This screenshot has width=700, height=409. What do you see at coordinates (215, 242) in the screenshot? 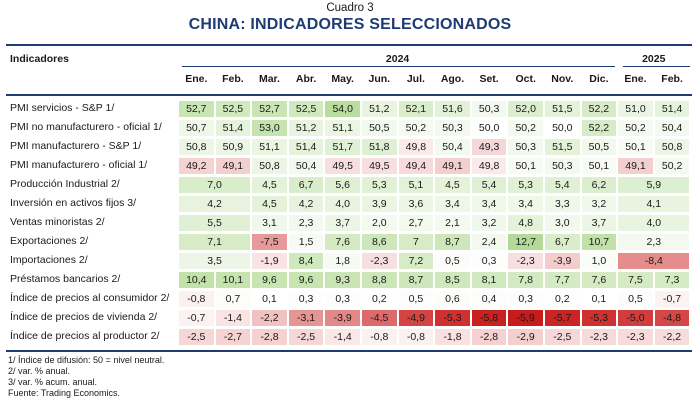
I see `table-cell: 7,1` at bounding box center [215, 242].